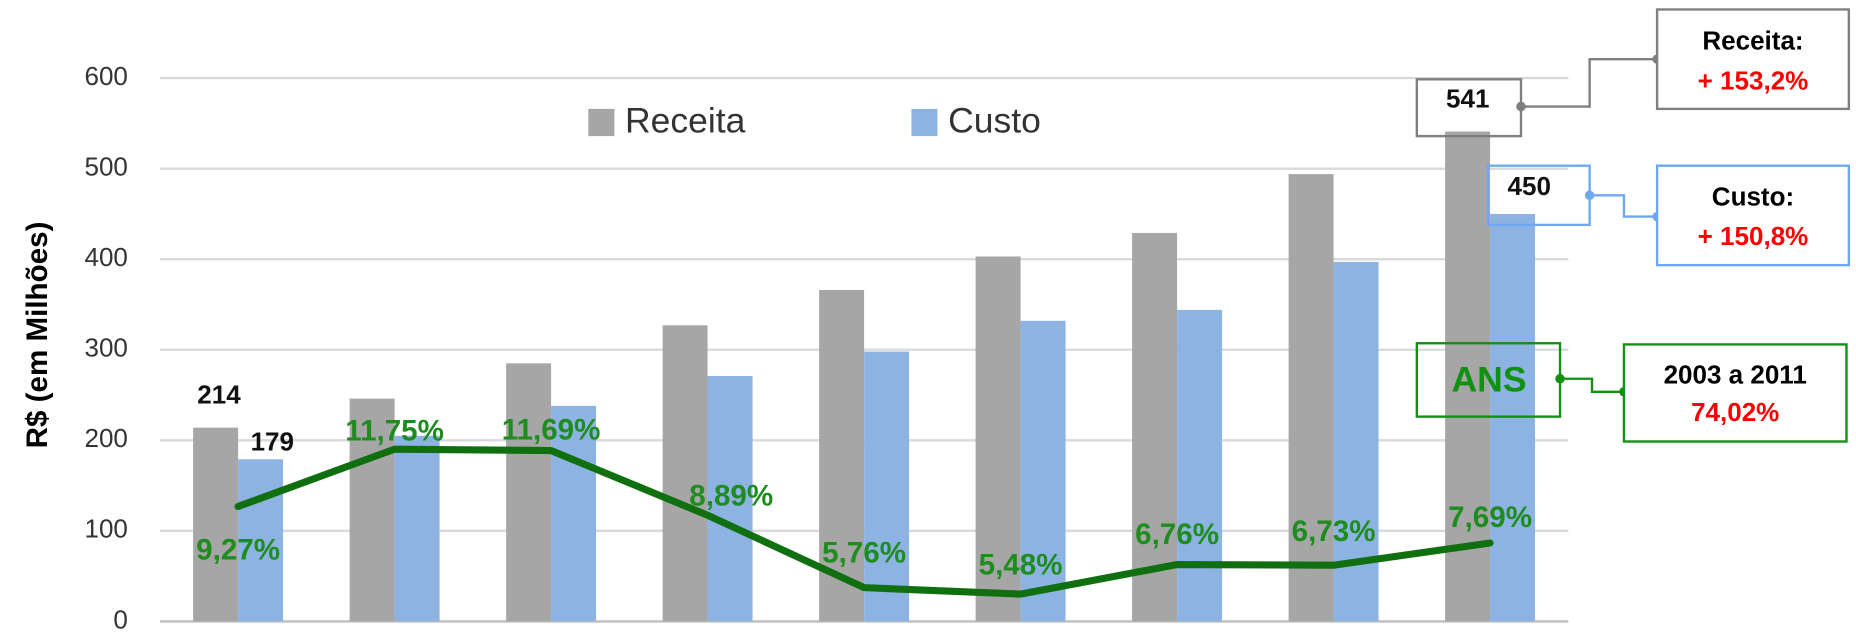  What do you see at coordinates (394, 430) in the screenshot?
I see `data-label: 11,75%` at bounding box center [394, 430].